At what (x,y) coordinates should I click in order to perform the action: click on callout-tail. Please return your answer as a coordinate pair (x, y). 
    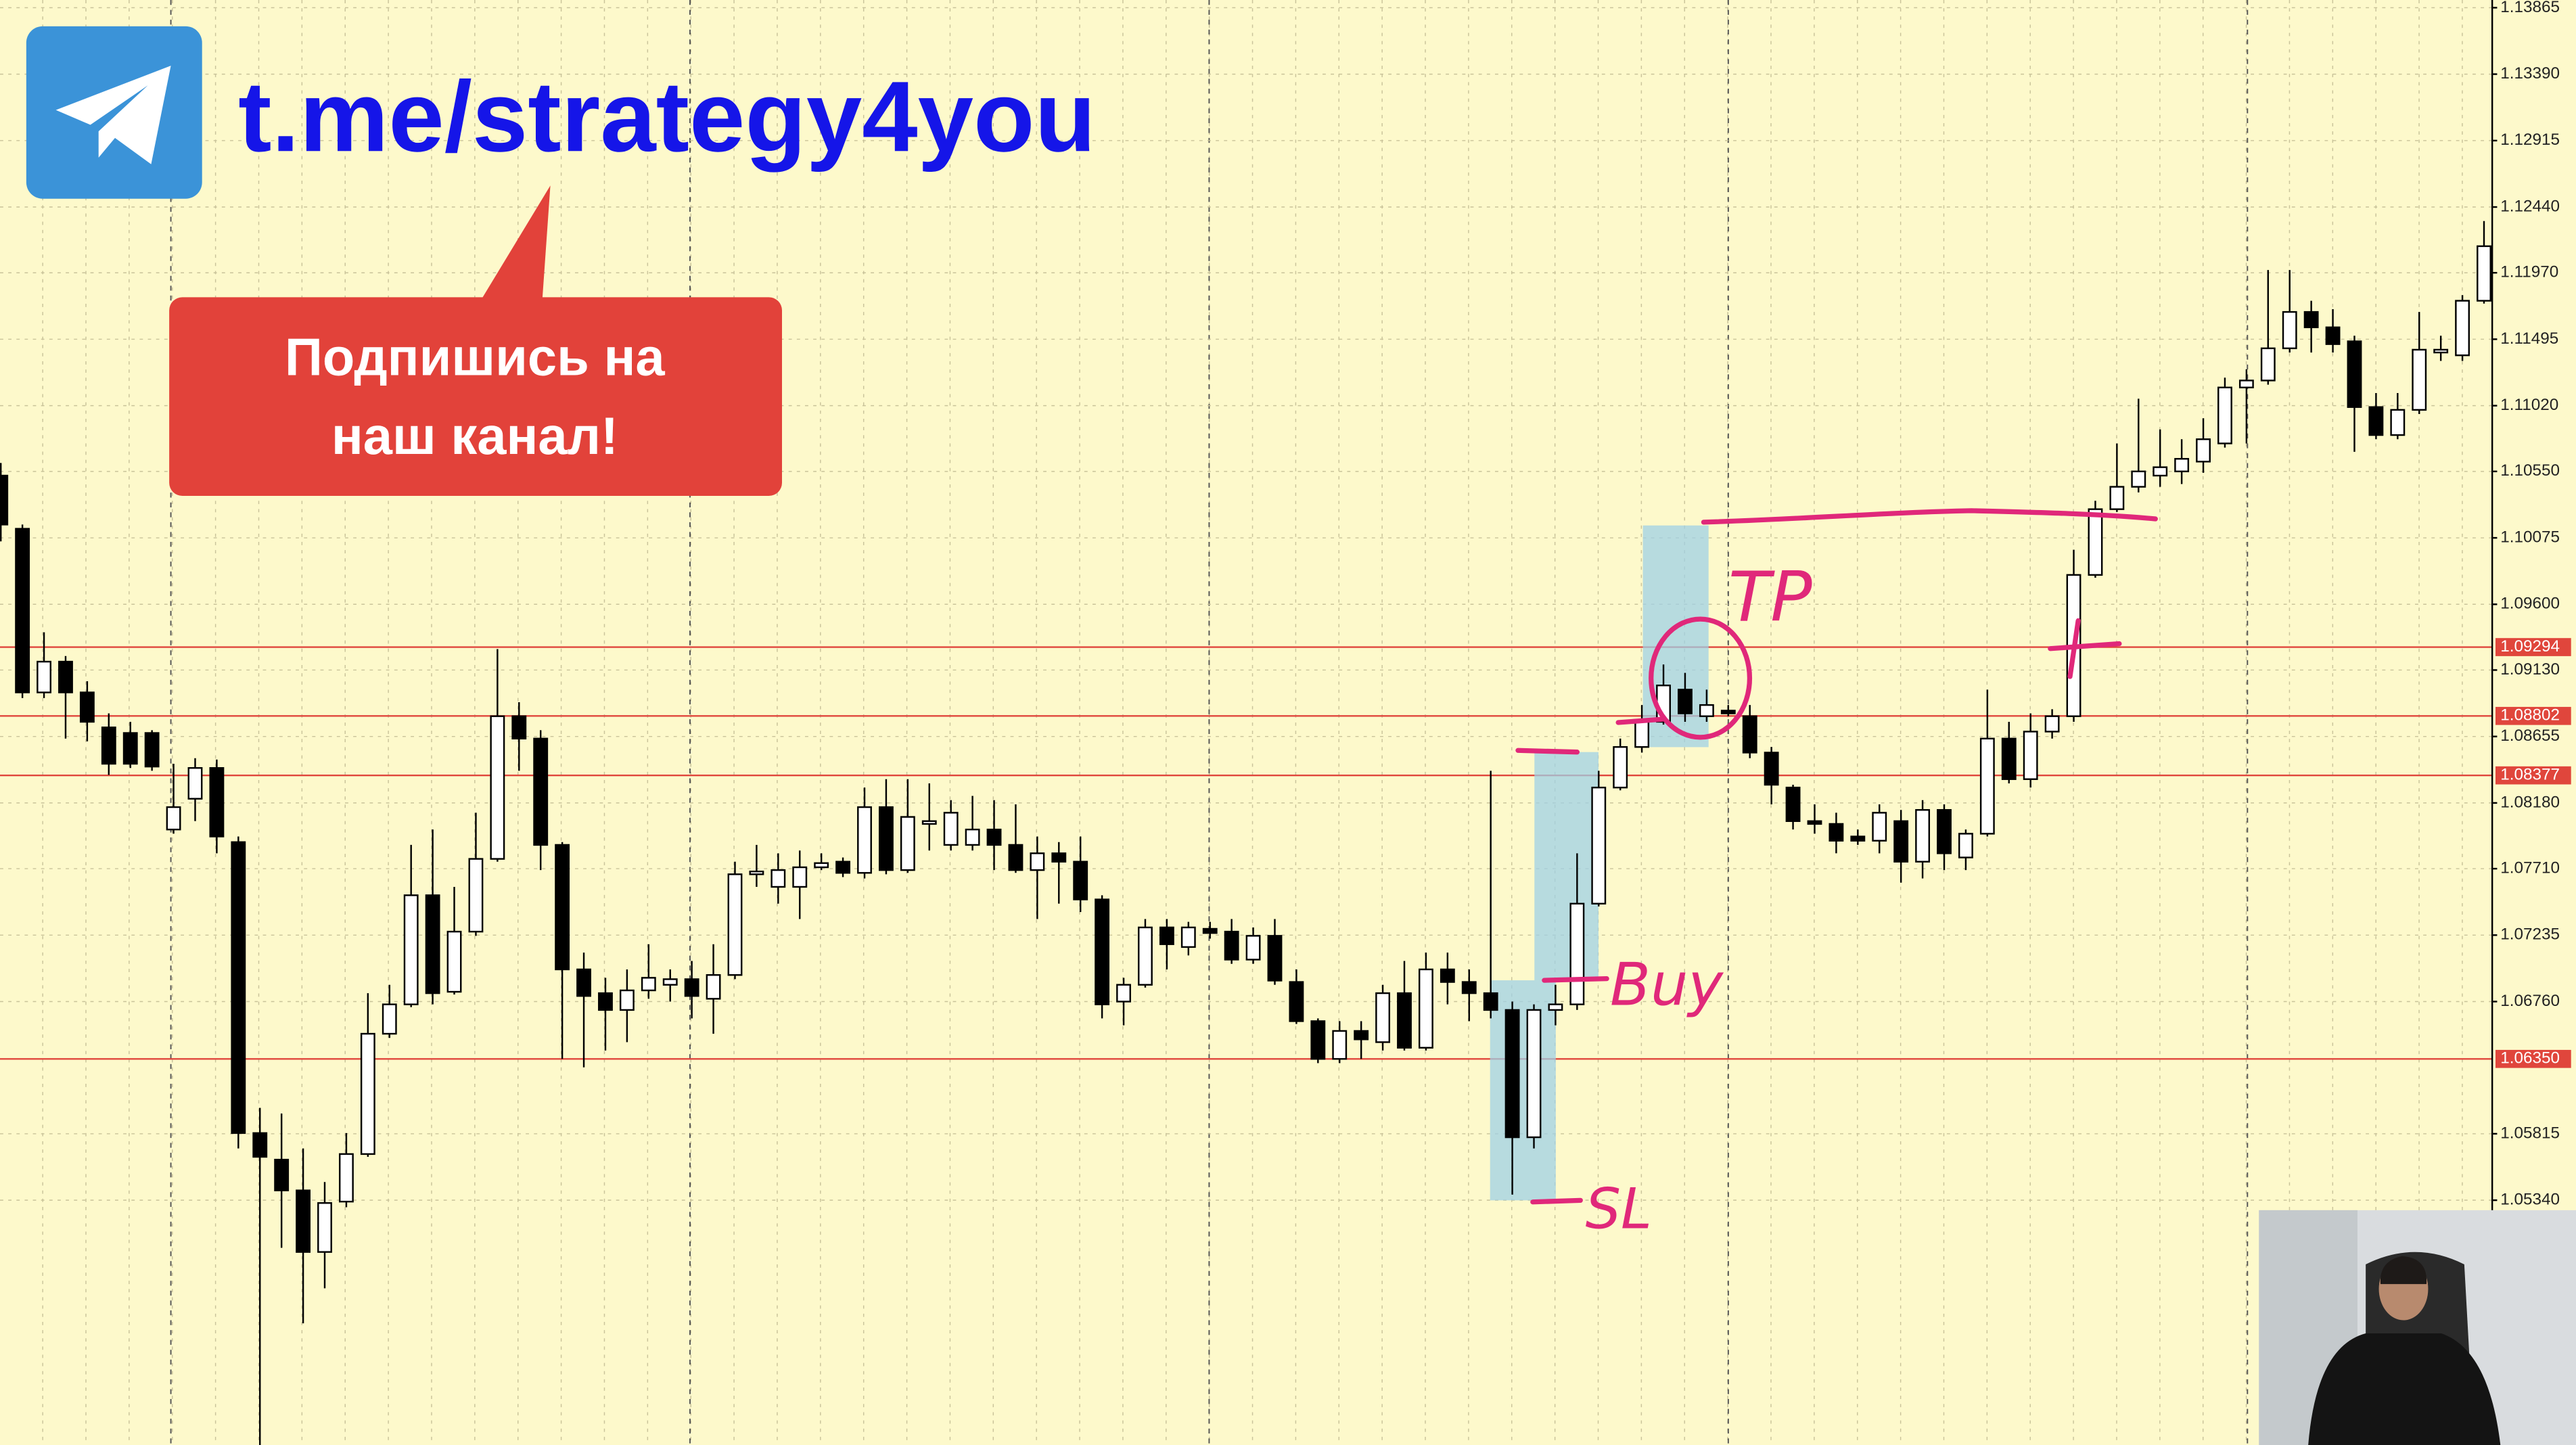
    Looking at the image, I should click on (515, 243).